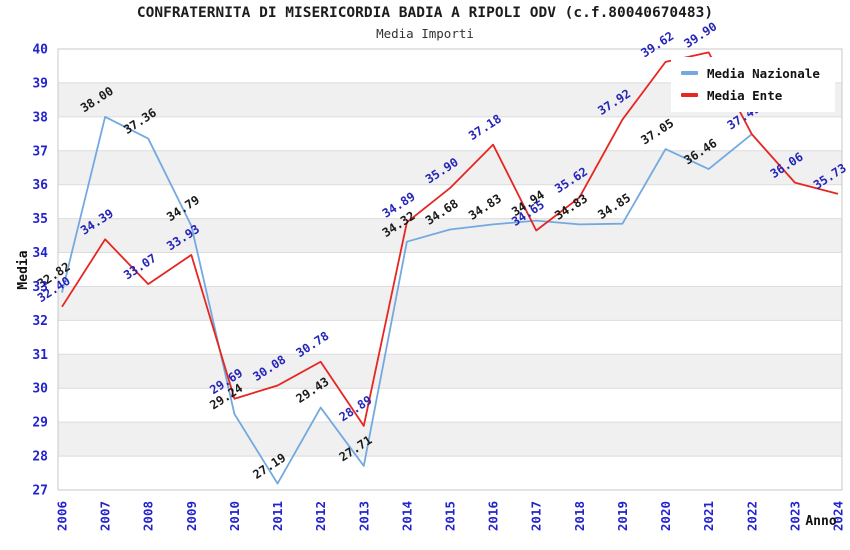 This screenshot has height=550, width=850. I want to click on legend-label: Media Nazionale, so click(763, 73).